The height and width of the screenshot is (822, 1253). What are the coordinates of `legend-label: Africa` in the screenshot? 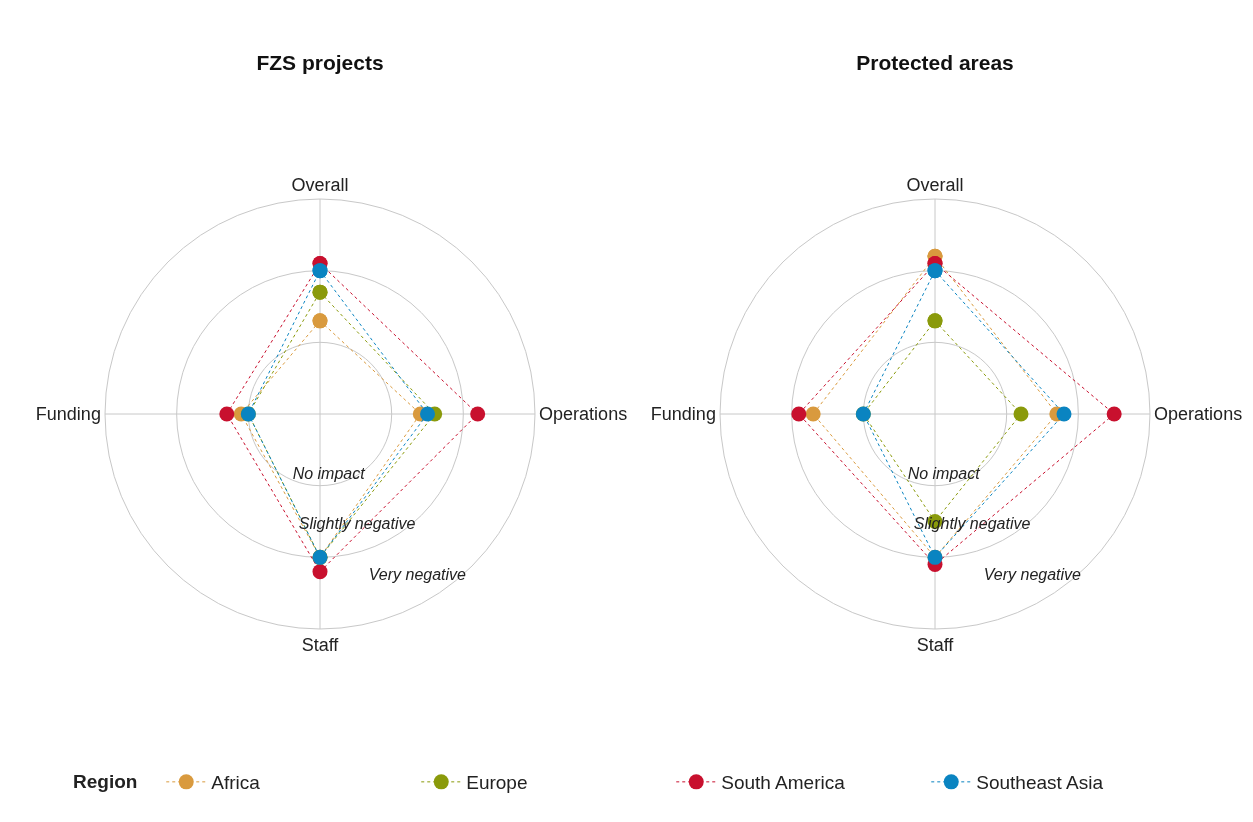 It's located at (236, 783).